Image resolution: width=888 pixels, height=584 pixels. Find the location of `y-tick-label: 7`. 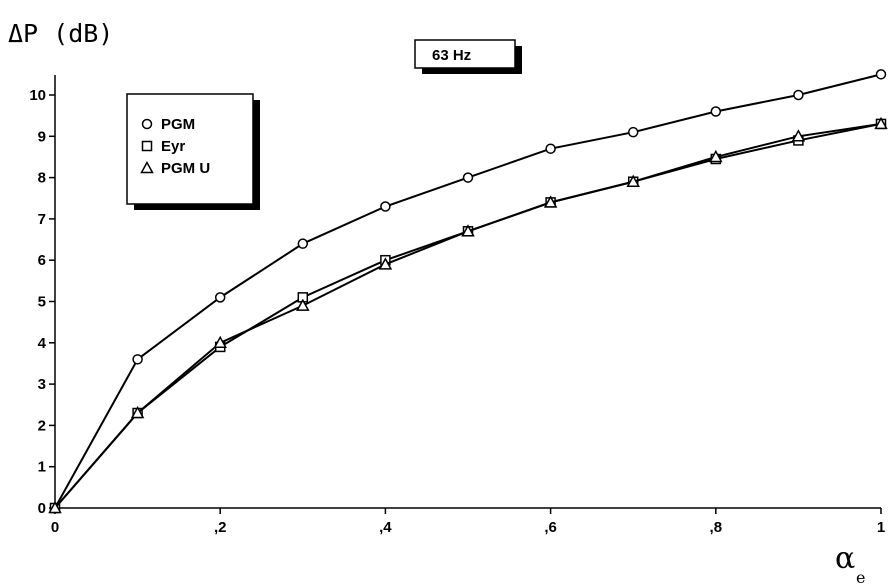

y-tick-label: 7 is located at coordinates (42, 219).